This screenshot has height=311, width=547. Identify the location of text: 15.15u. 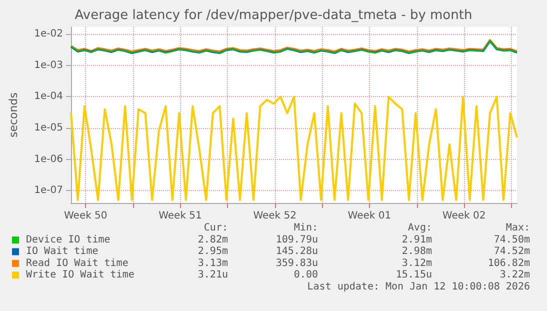
(414, 275).